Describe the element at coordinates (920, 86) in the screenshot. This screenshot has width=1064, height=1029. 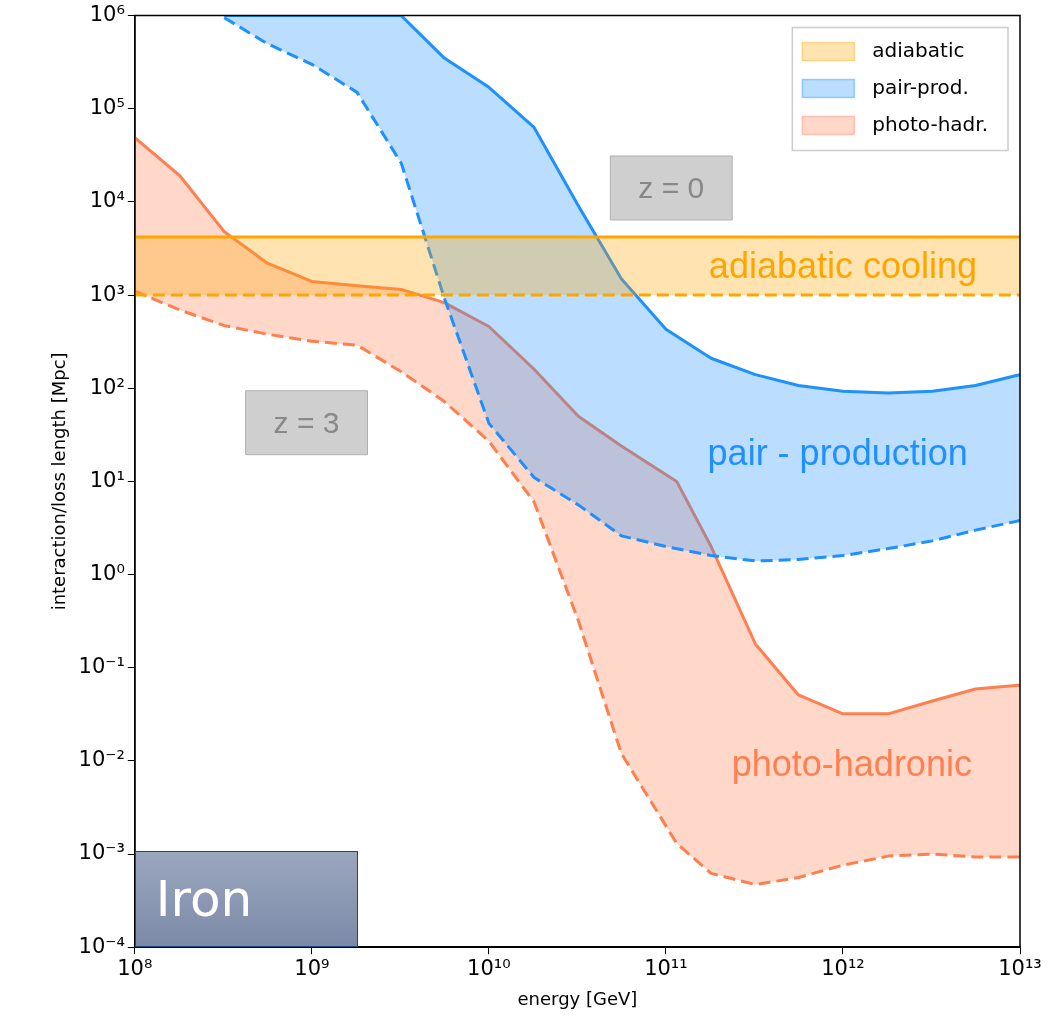
I see `legend-label: pair-prod.` at that location.